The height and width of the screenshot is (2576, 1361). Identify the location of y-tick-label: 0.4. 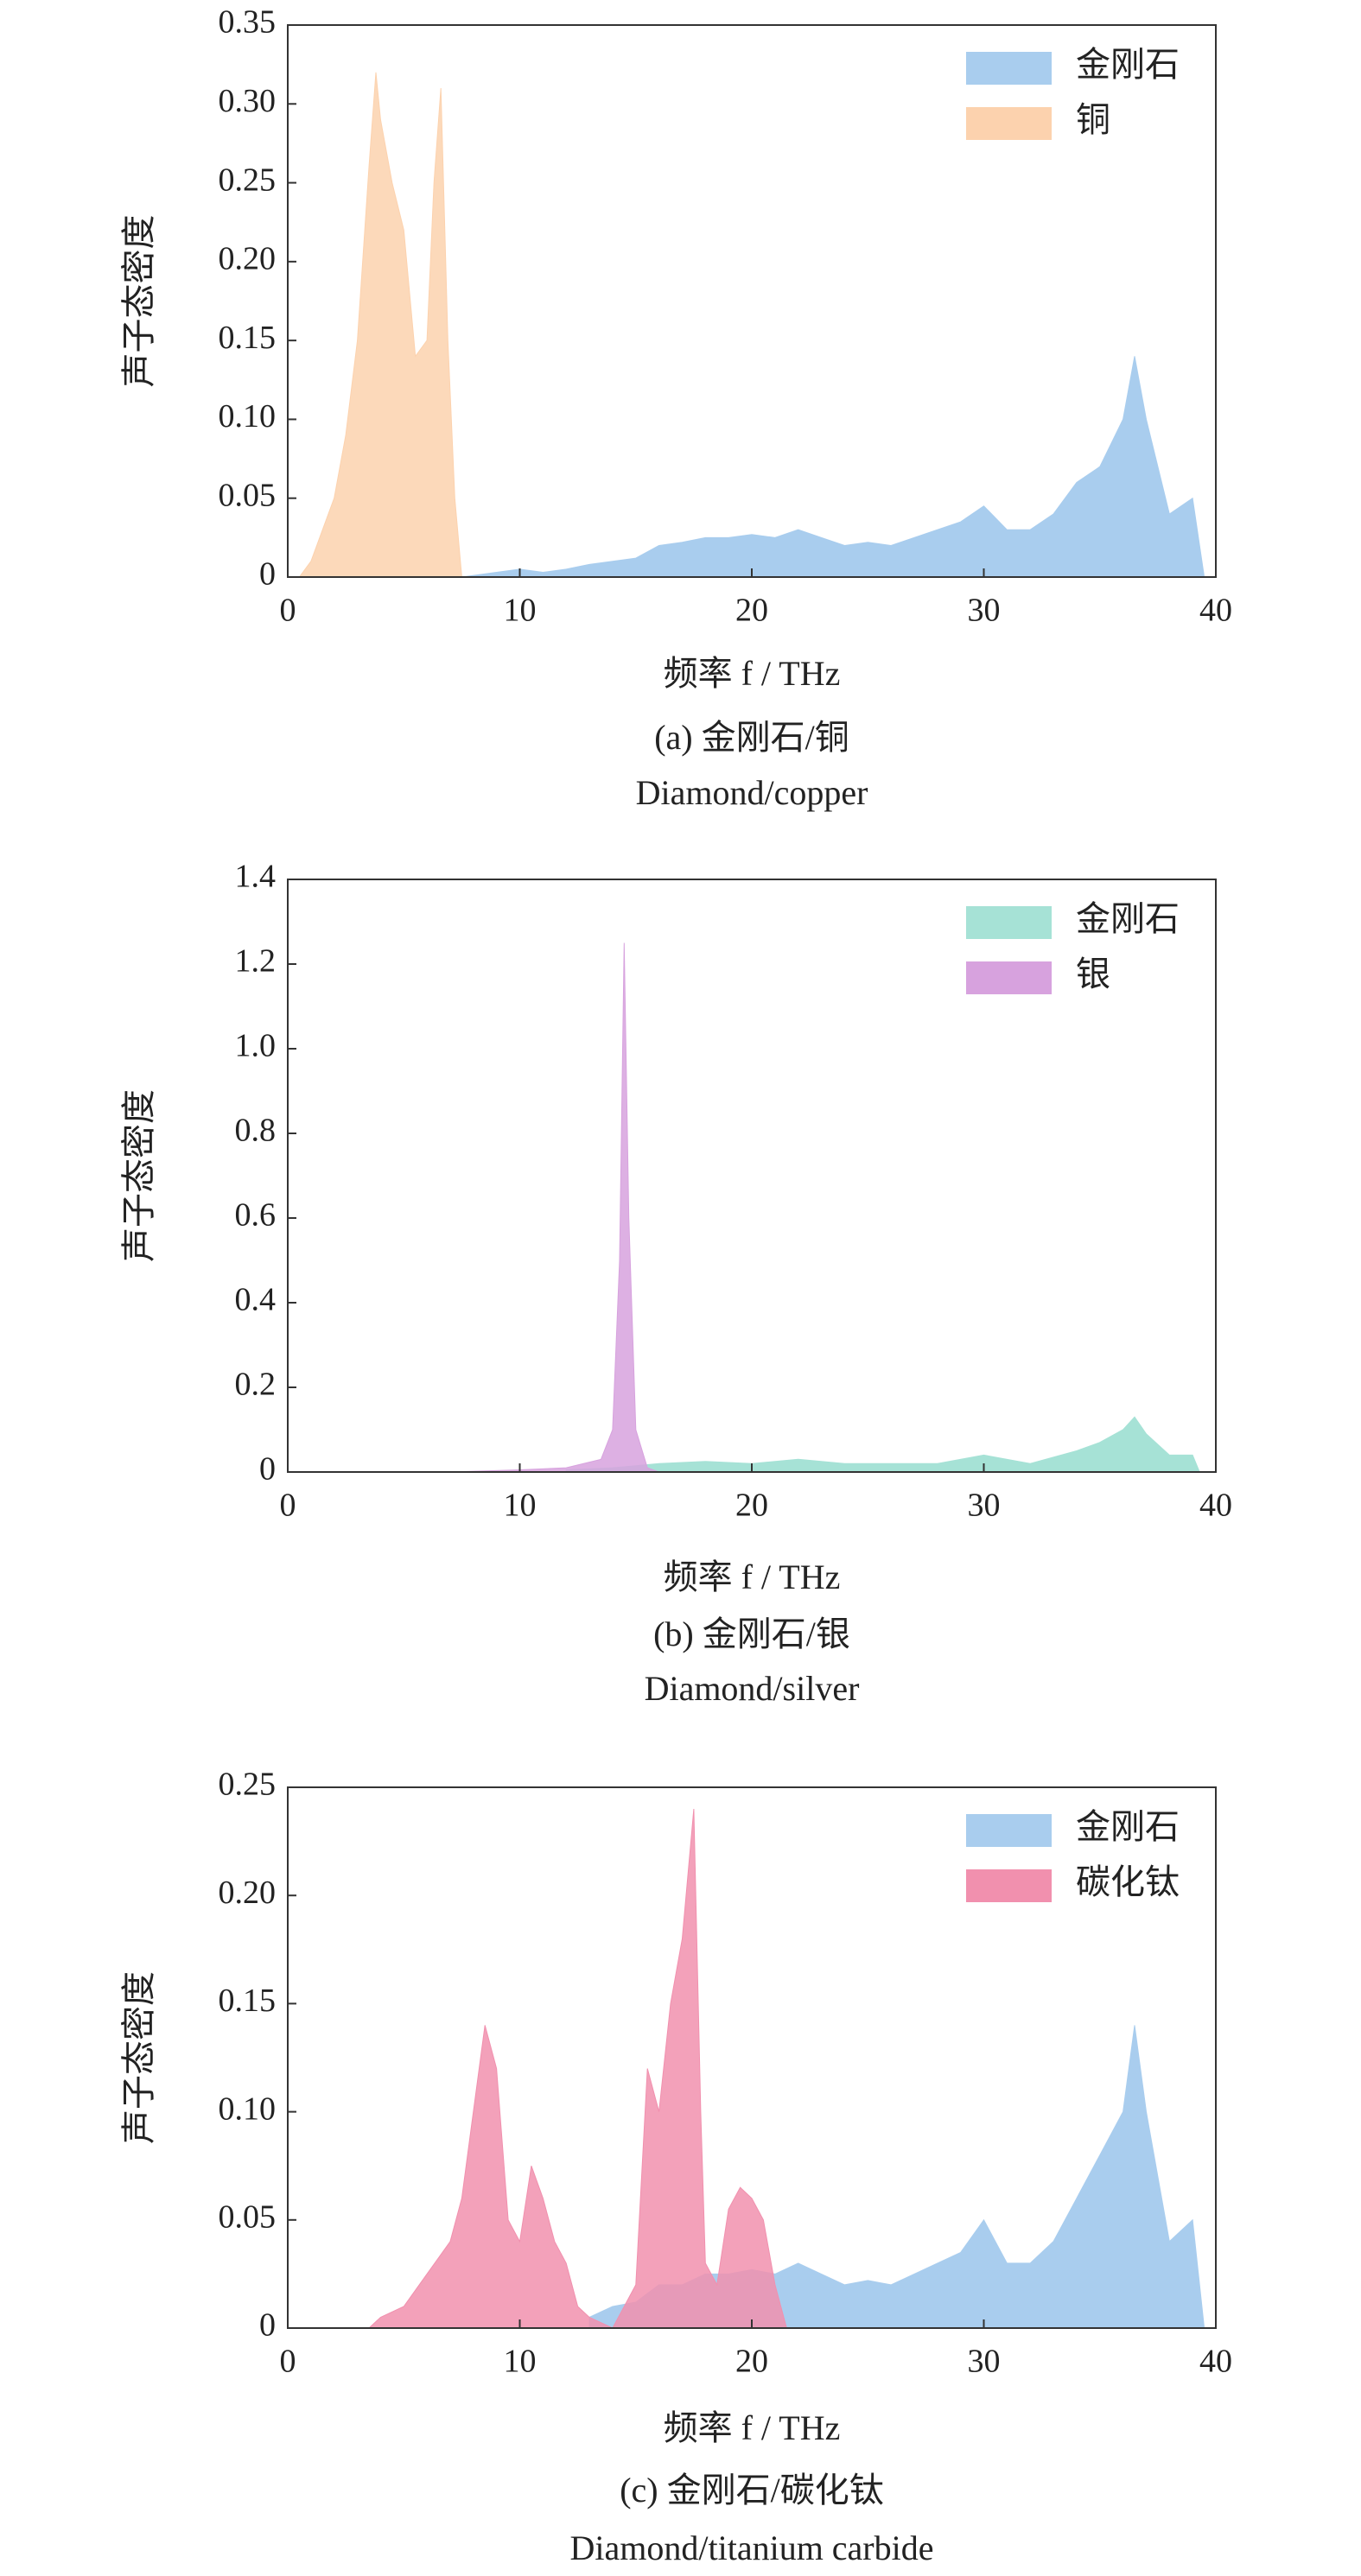
(256, 1300).